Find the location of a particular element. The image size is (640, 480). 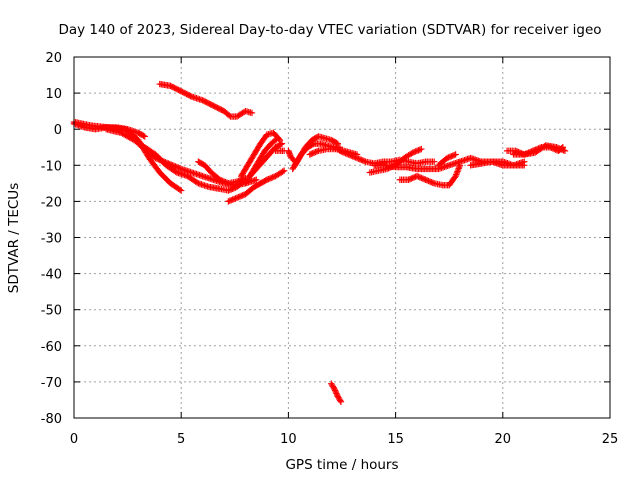

y-tick-label: -50 is located at coordinates (51, 311).